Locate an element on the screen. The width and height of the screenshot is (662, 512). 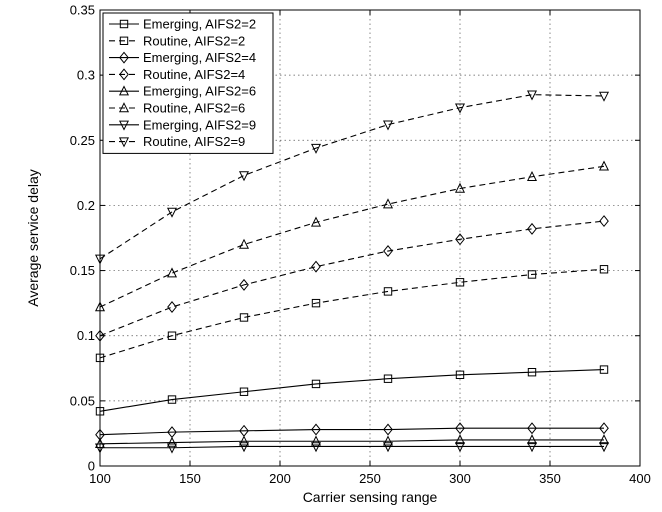
y-tick-label: 0.3 is located at coordinates (86, 75).